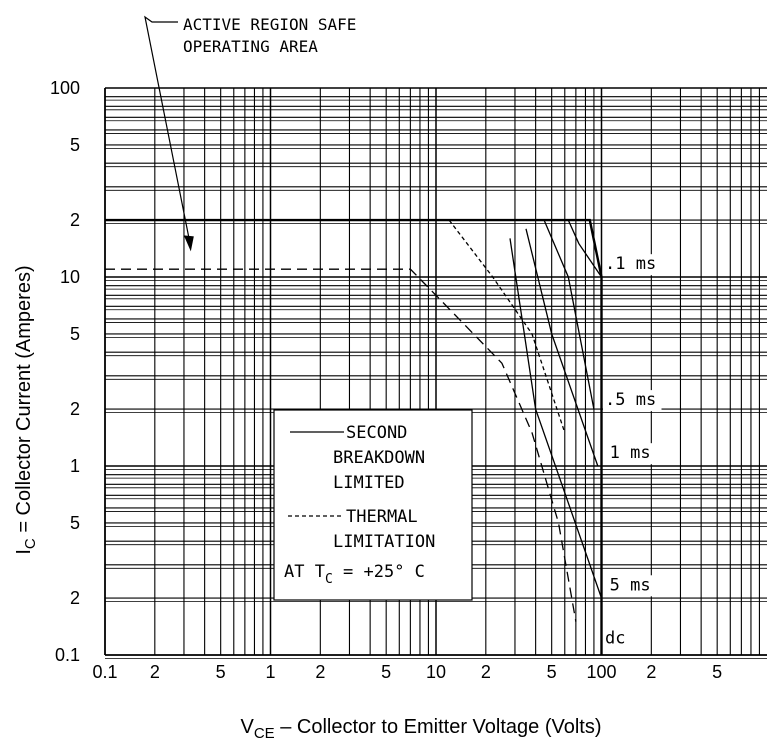 The image size is (767, 748). What do you see at coordinates (250, 46) in the screenshot?
I see `annotation-line-2: OPERATING AREA` at bounding box center [250, 46].